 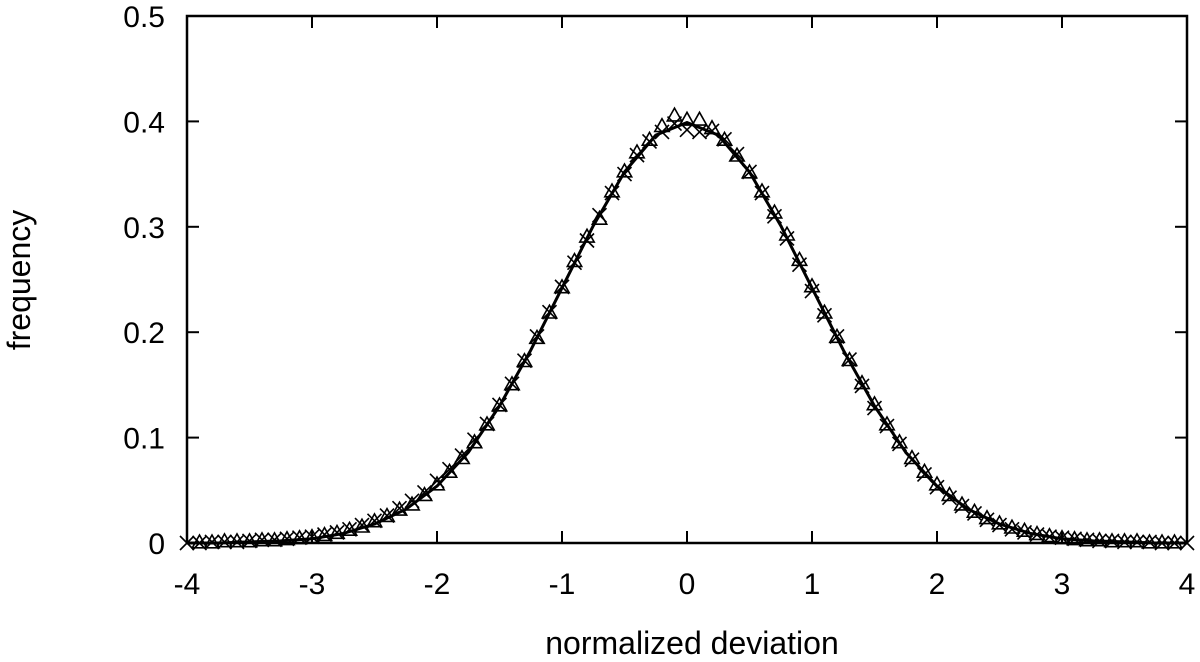 I want to click on x-tick-label: 3, so click(x=1062, y=584).